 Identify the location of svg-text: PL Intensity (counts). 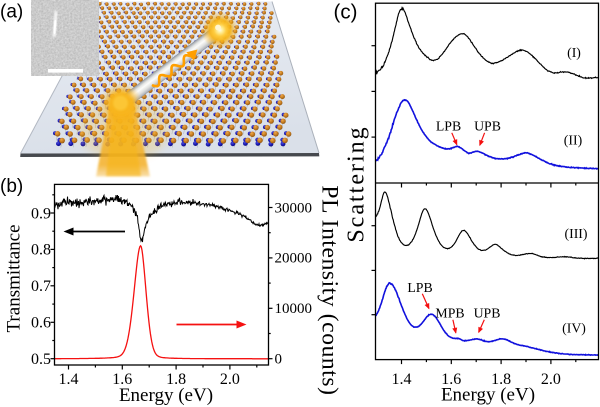
(329, 290).